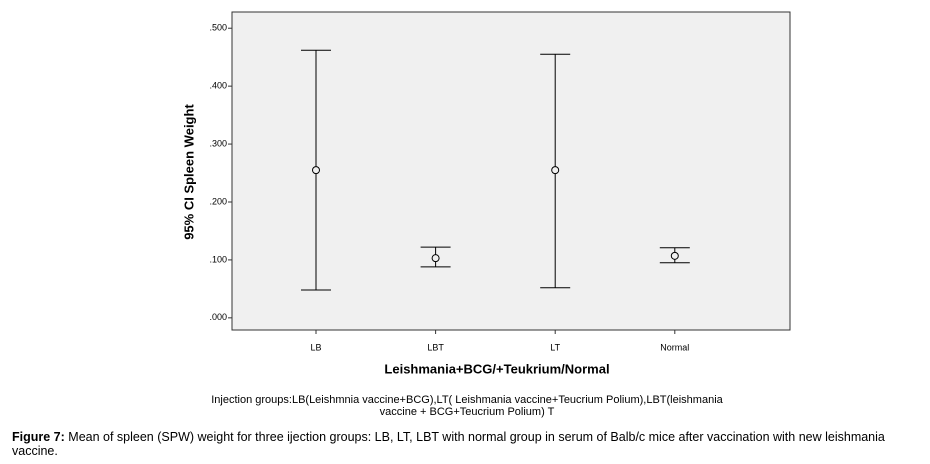 The image size is (930, 464). I want to click on caption-label: Figure 7:, so click(38, 437).